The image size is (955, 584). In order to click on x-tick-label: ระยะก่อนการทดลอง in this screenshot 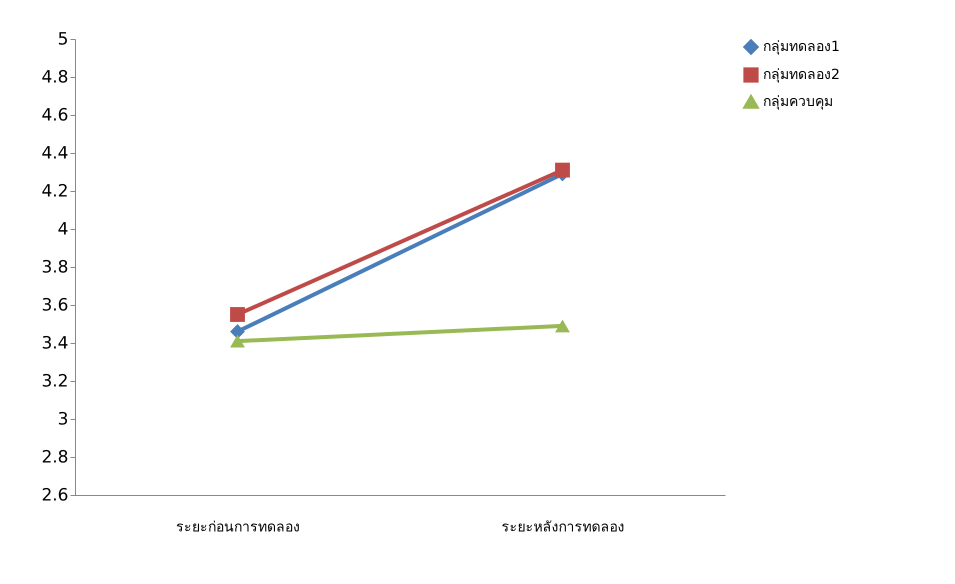, I will do `click(238, 528)`.